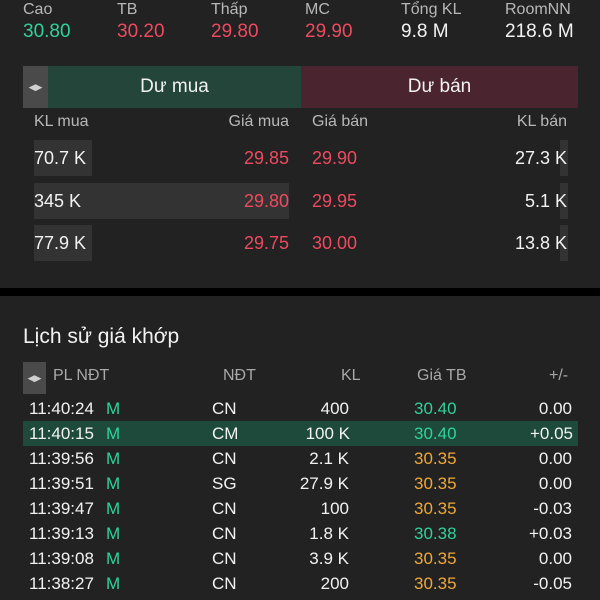  Describe the element at coordinates (435, 408) in the screenshot. I see `trade-price: 30.40` at that location.